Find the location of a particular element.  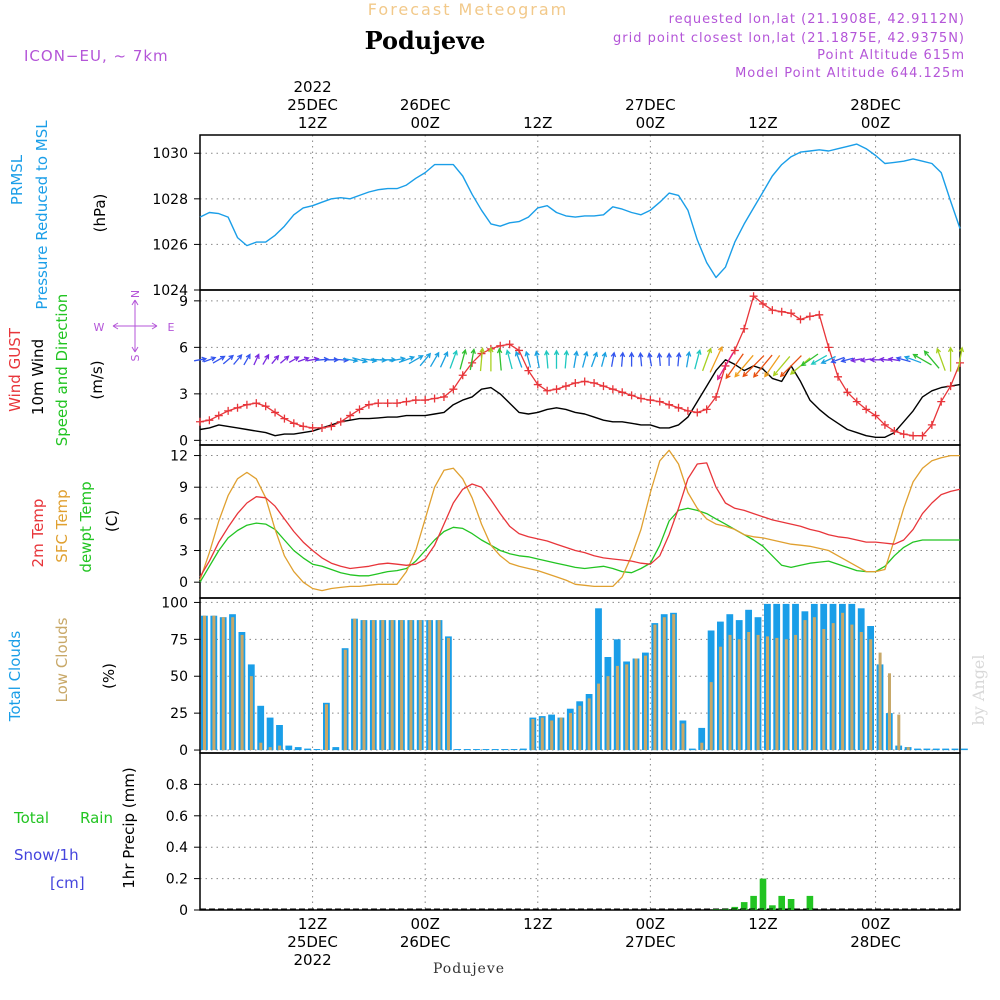

y-tick-label: 0.2 is located at coordinates (177, 880).